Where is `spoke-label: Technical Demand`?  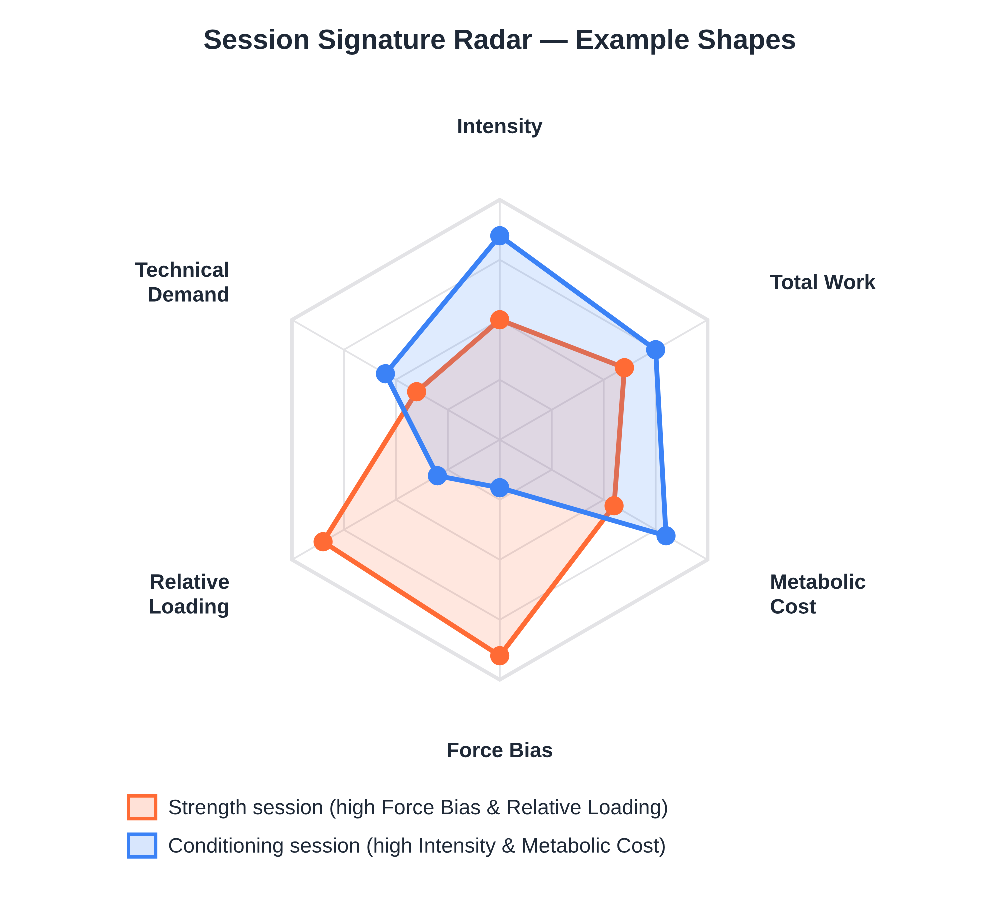 spoke-label: Technical Demand is located at coordinates (181, 282).